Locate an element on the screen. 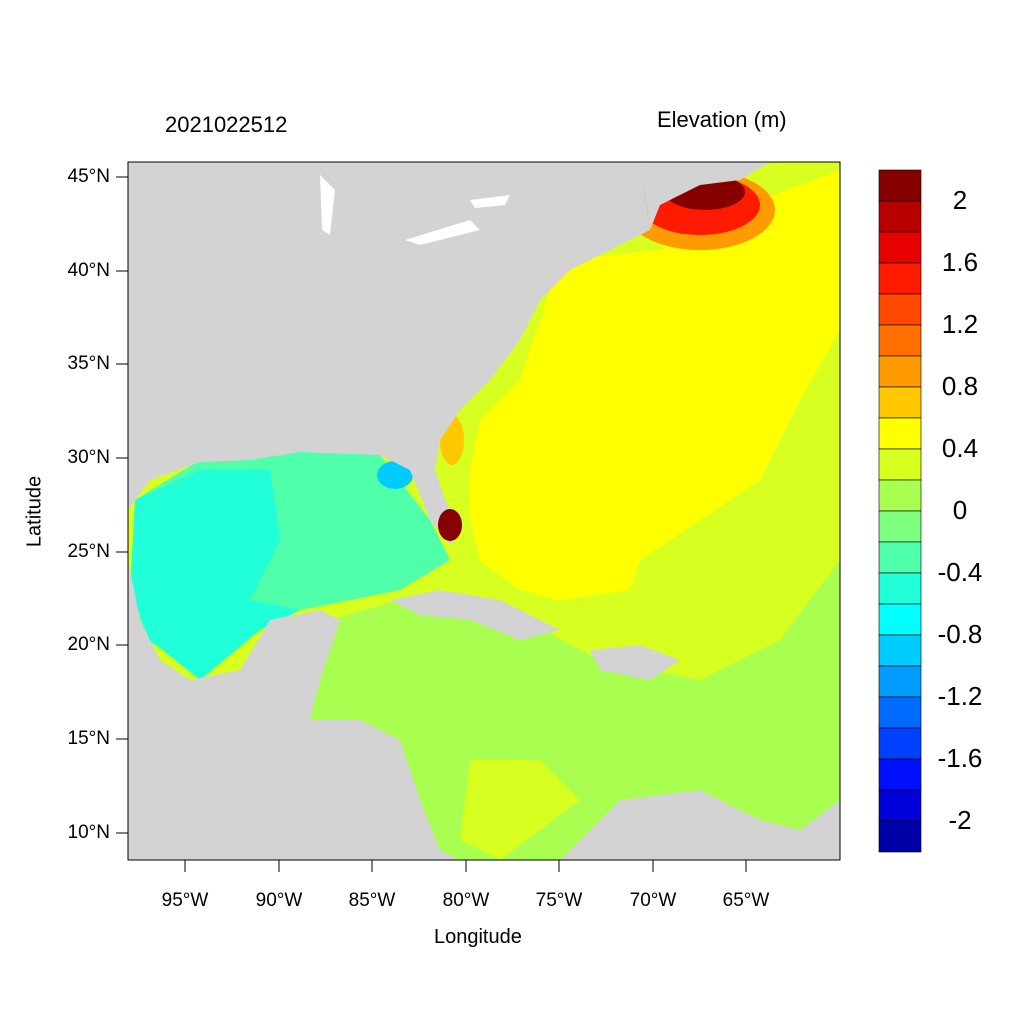 This screenshot has width=1024, height=1024. colorbar-label: 0.8 is located at coordinates (960, 386).